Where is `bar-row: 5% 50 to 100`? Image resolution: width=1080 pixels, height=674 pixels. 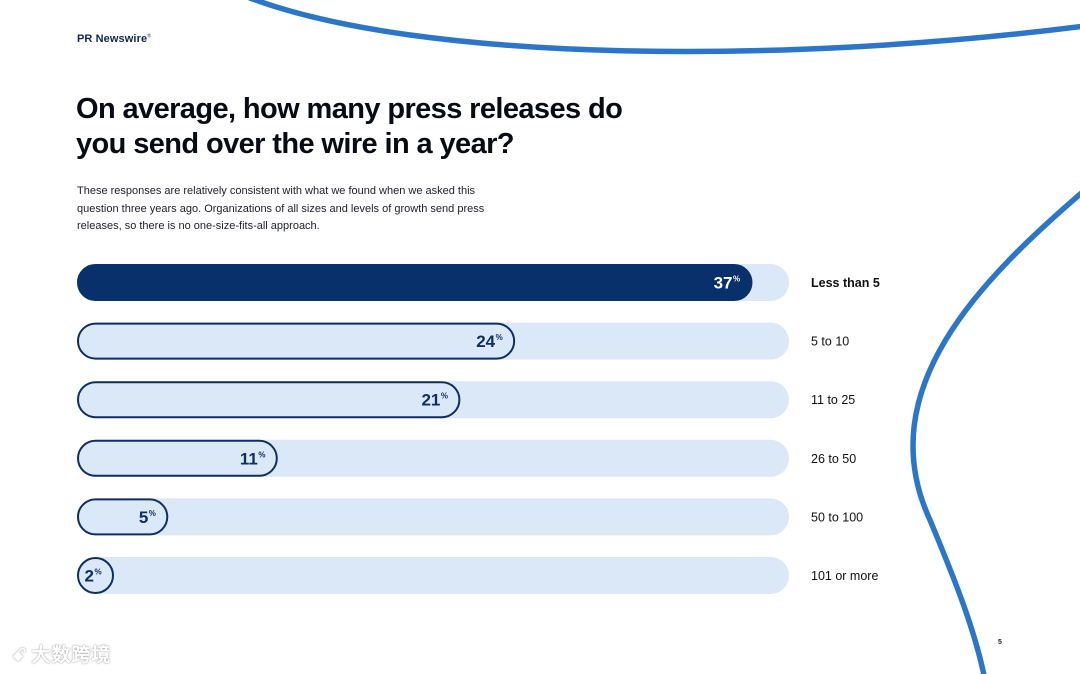
bar-row: 5% 50 to 100 is located at coordinates (470, 517).